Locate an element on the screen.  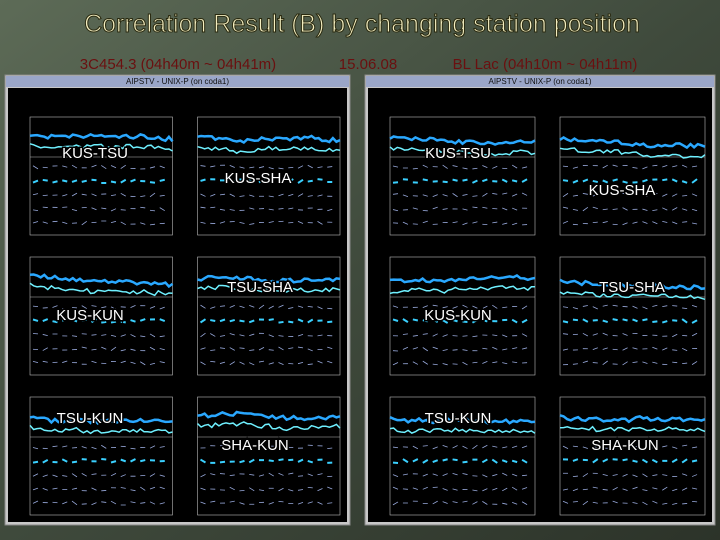
baseline-label: TSU-SHA is located at coordinates (632, 287).